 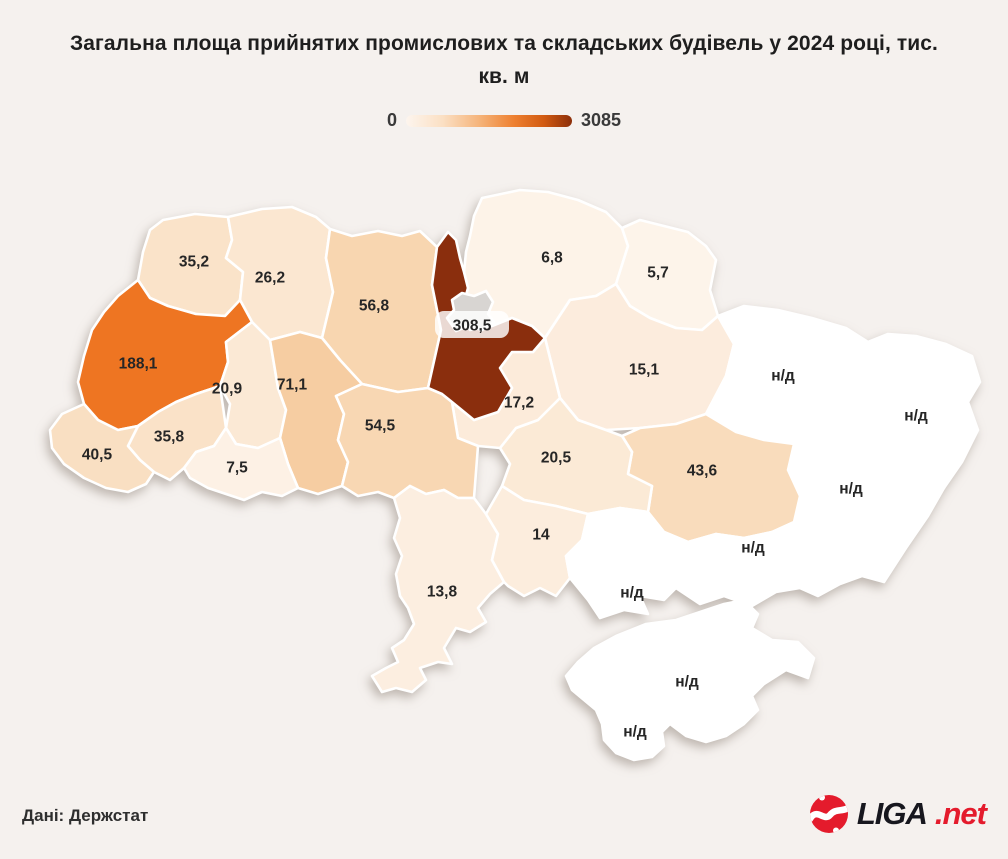 What do you see at coordinates (237, 468) in the screenshot?
I see `region-label-chernivtsi: 7,5` at bounding box center [237, 468].